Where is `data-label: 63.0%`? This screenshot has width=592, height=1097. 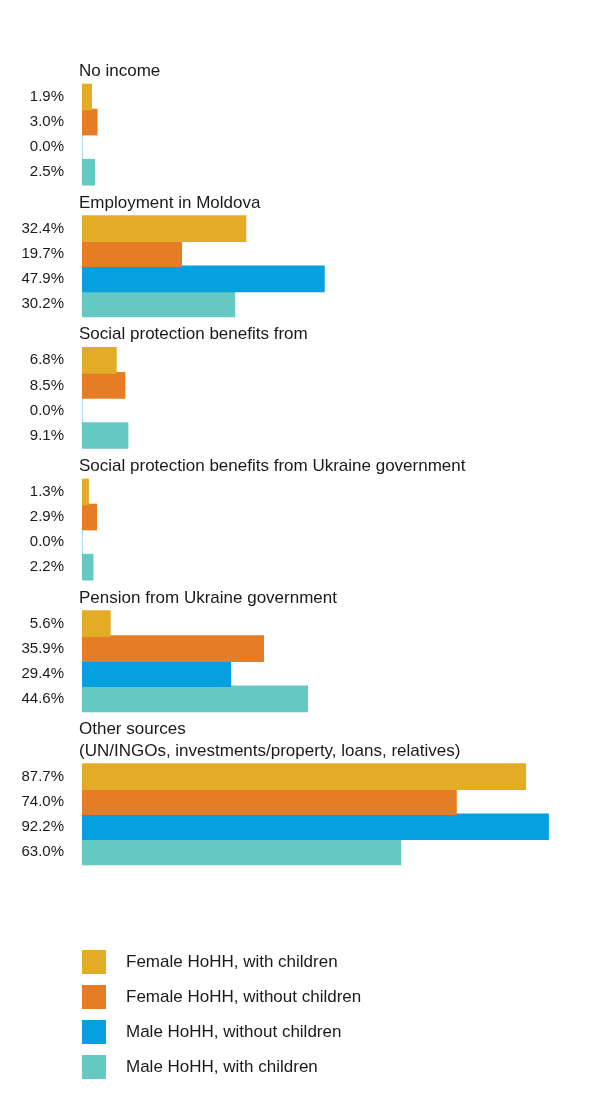
data-label: 63.0% is located at coordinates (42, 850).